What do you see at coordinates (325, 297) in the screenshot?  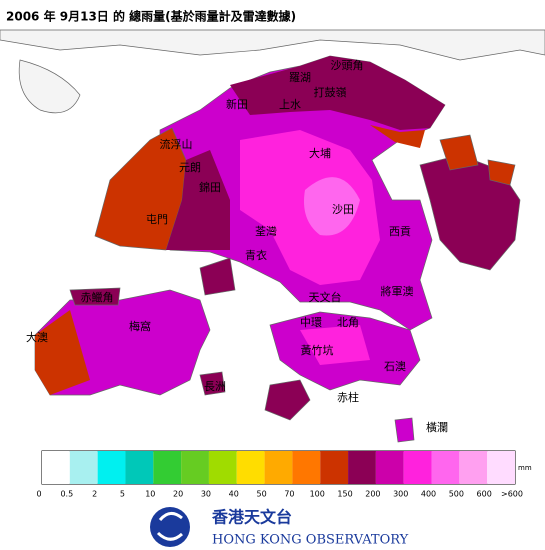 I see `place-label: 天文台` at bounding box center [325, 297].